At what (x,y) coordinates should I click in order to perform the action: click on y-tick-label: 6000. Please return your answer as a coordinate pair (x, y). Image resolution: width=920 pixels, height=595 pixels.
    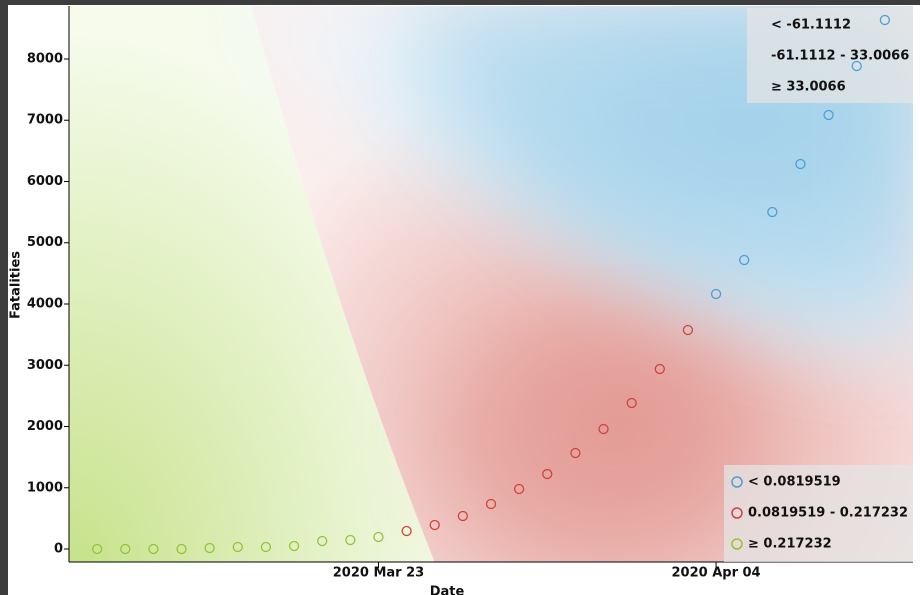
    Looking at the image, I should click on (45, 181).